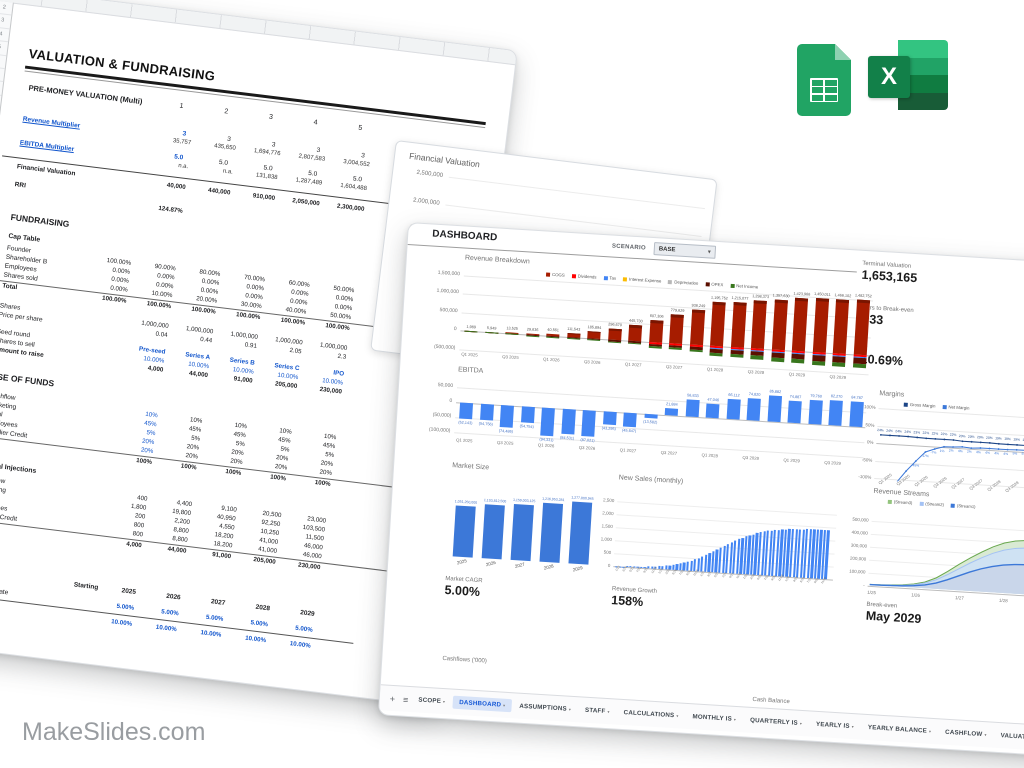  I want to click on sheet-tab-assumptions: ASSUMPTIONS ▾, so click(545, 707).